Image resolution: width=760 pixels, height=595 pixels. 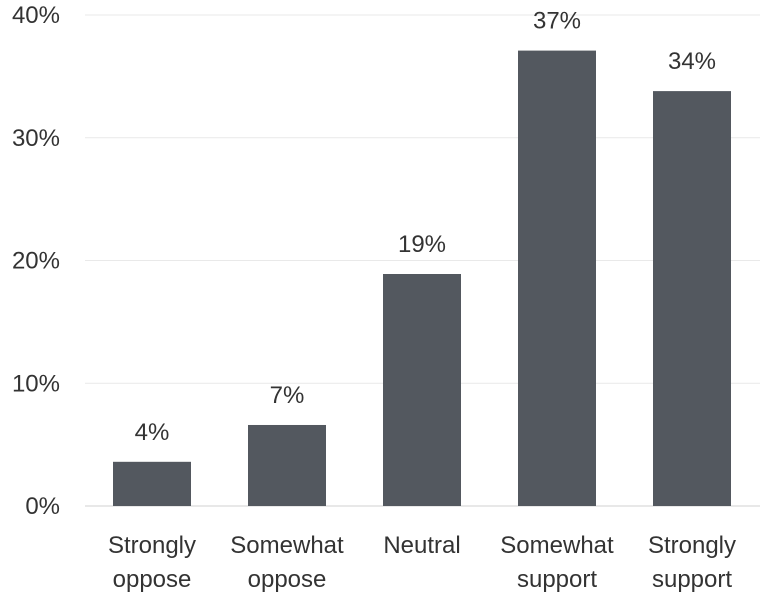 I want to click on category-label-line: Neutral, so click(x=421, y=545).